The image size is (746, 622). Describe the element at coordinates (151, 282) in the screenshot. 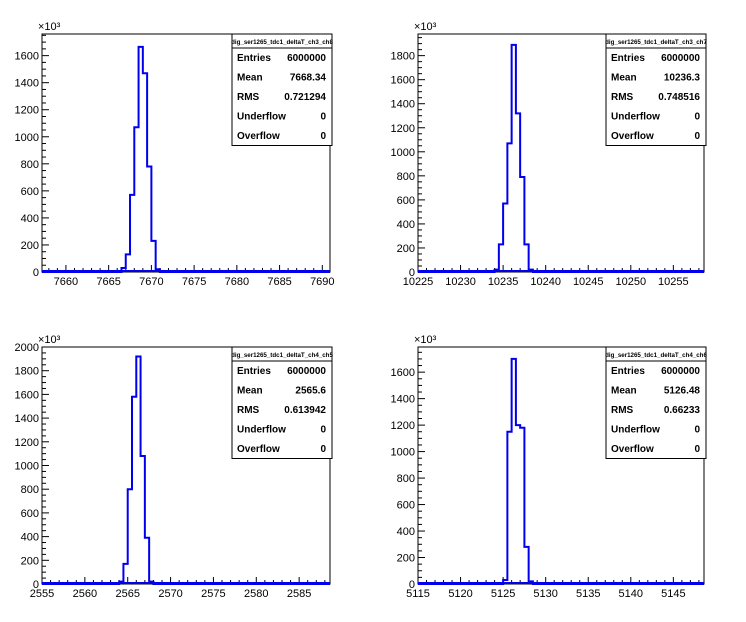

I see `x-tick-label: 7670` at that location.